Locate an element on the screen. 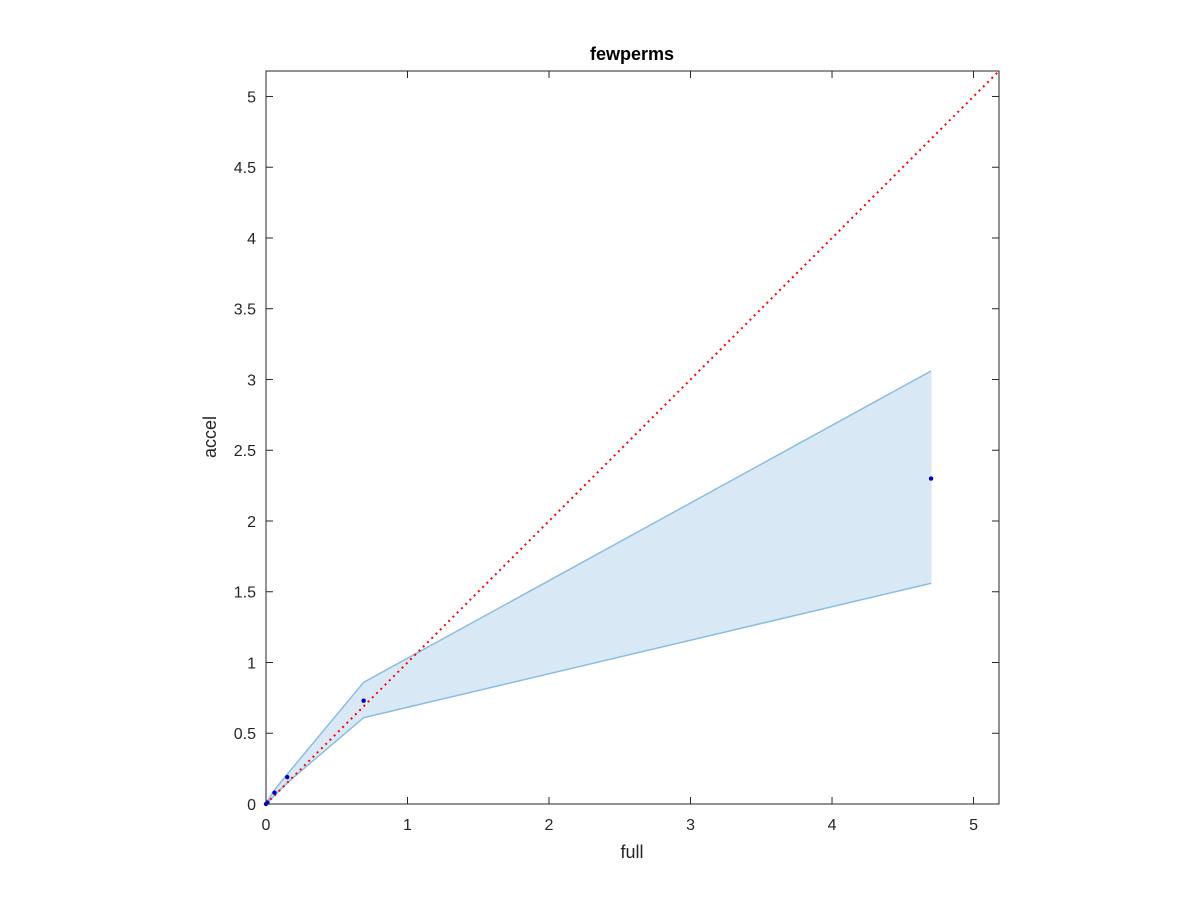 This screenshot has width=1200, height=900. y-tick-label: 1.5 is located at coordinates (245, 593).